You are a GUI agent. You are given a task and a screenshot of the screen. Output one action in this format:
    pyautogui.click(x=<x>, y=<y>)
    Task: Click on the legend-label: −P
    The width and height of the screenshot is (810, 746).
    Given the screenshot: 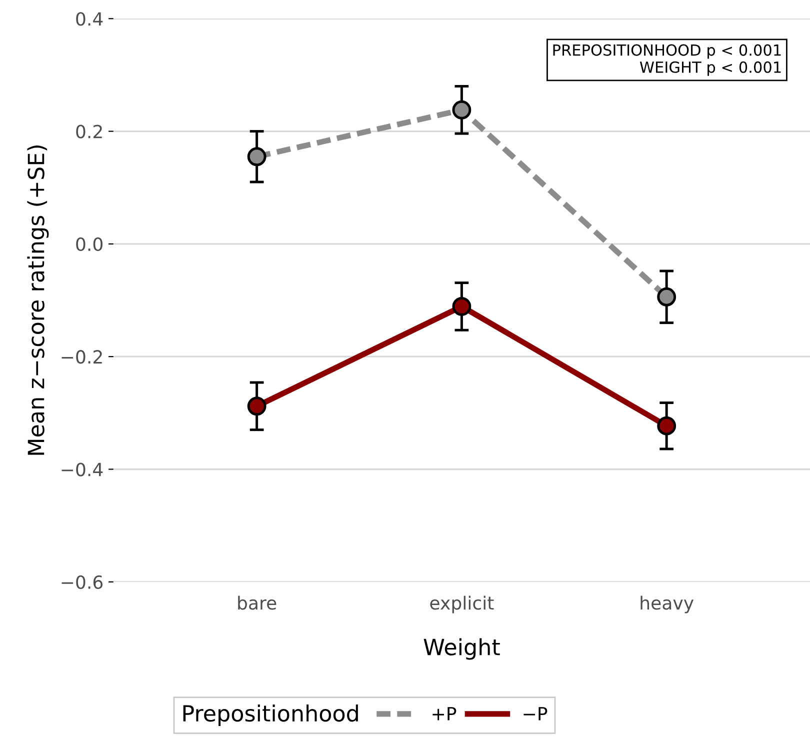 What is the action you would take?
    pyautogui.click(x=536, y=713)
    